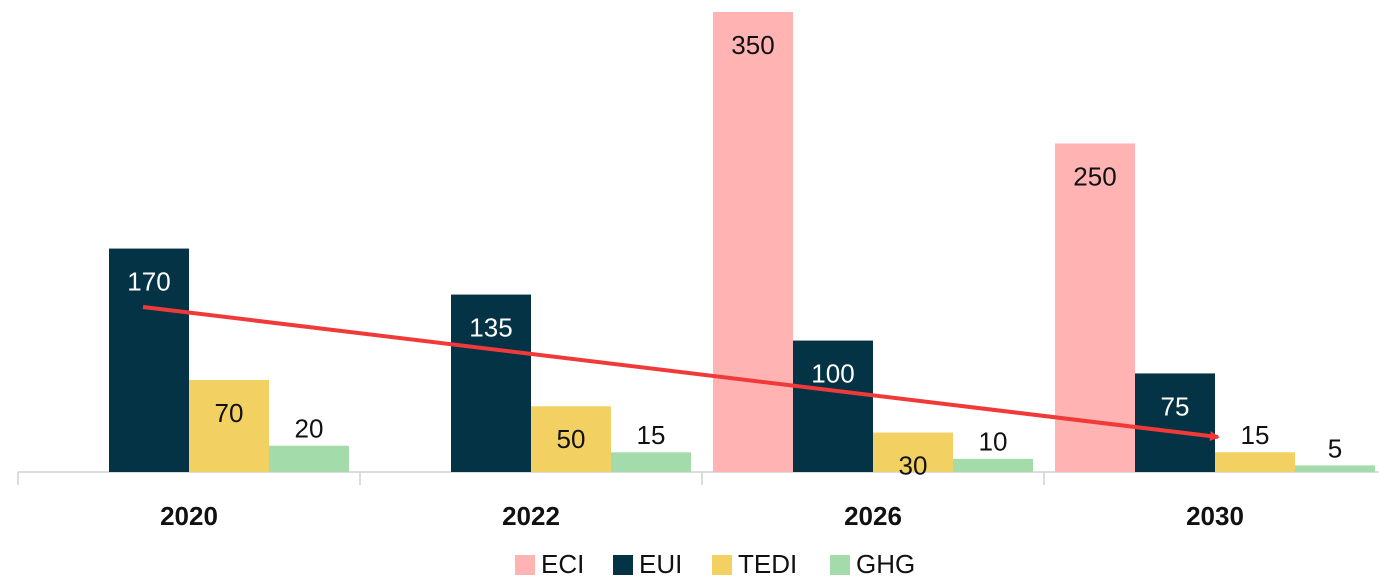  I want to click on data-label: 50, so click(571, 439).